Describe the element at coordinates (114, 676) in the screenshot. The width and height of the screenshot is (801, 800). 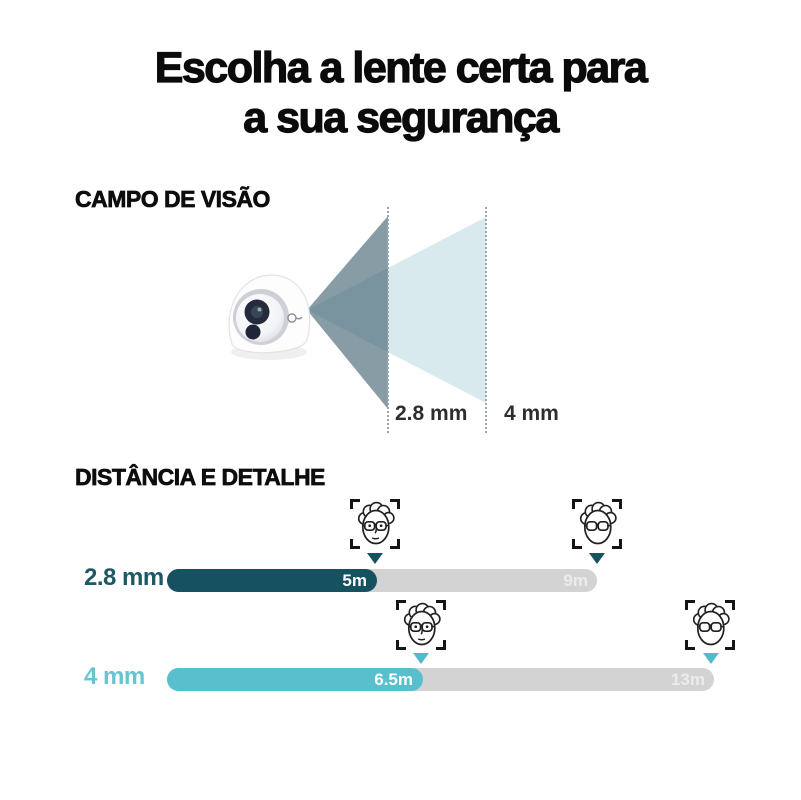
I see `distance-row-label-4mm: 4 mm` at that location.